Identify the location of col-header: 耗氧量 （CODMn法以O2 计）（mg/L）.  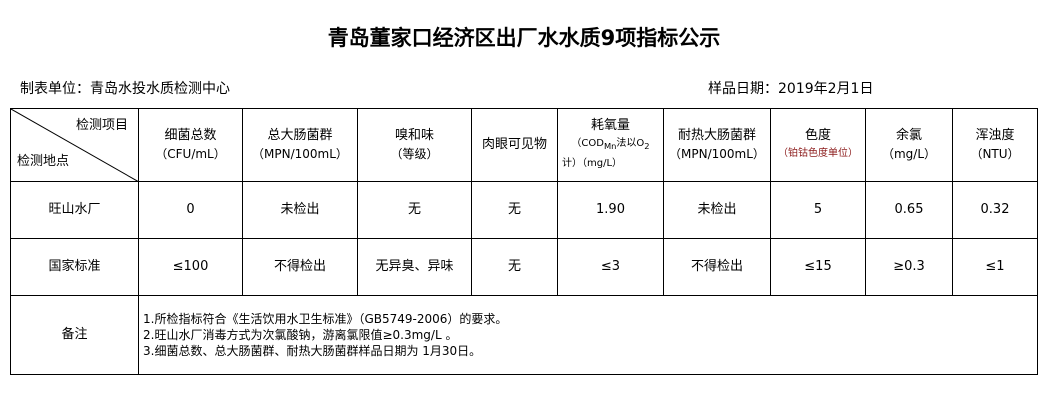
(610, 145).